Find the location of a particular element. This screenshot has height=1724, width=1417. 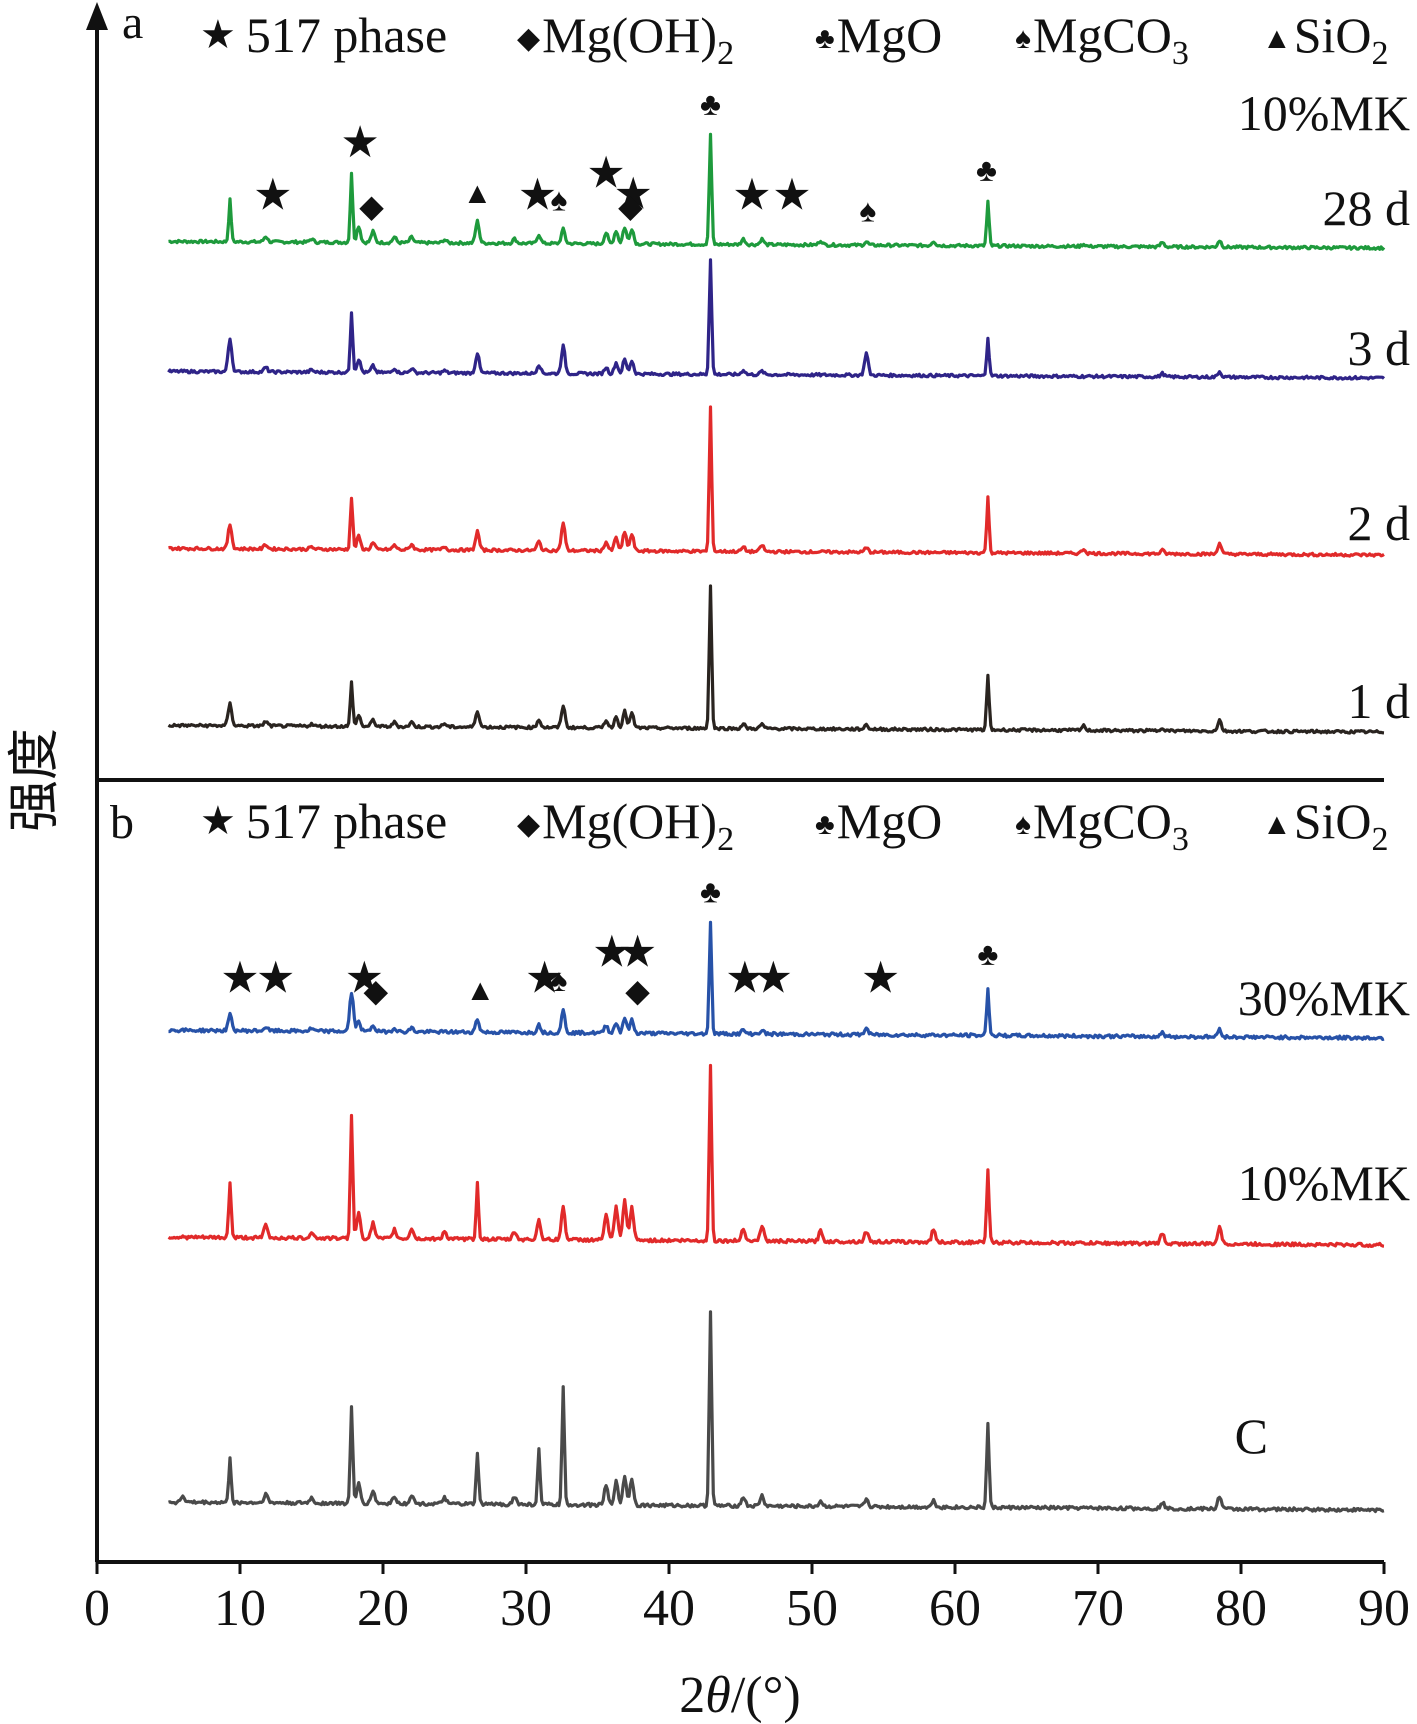

legend-symbol: ▲ is located at coordinates (1277, 38).